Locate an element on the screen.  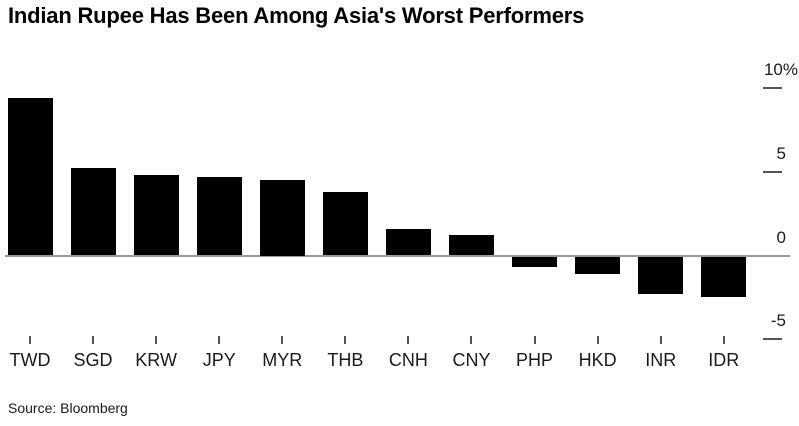
bar-hkd is located at coordinates (598, 265).